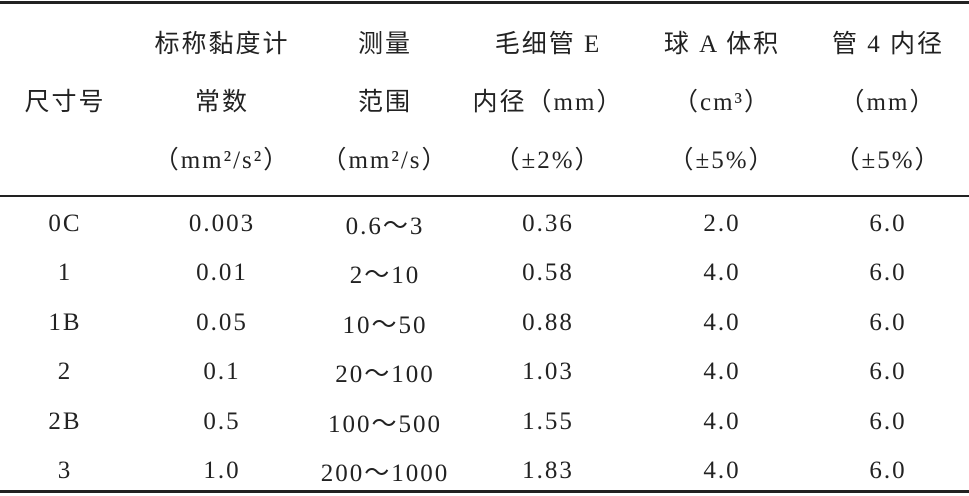 The width and height of the screenshot is (969, 496). I want to click on data-cell: 2.0, so click(722, 223).